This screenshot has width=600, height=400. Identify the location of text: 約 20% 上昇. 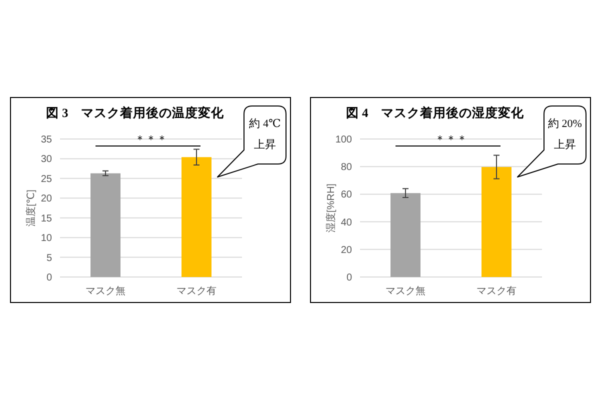
(565, 134).